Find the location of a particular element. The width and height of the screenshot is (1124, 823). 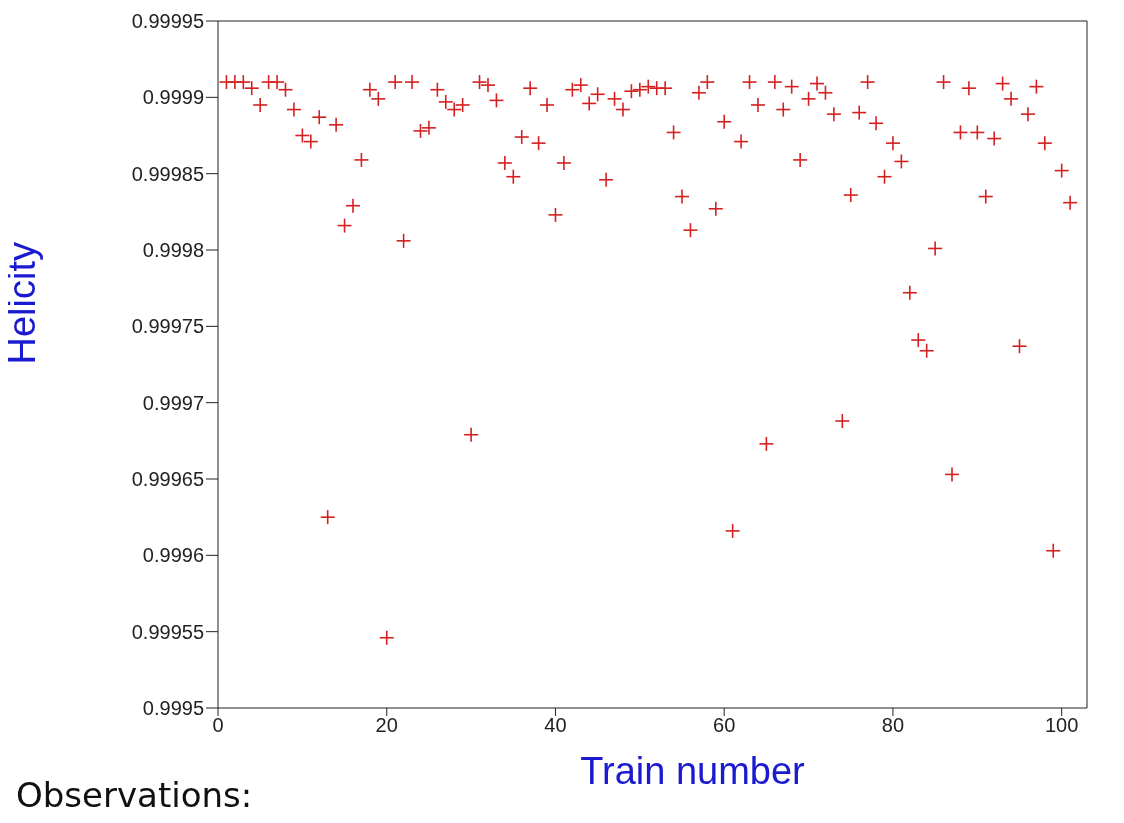

x-tick-label: 80 is located at coordinates (893, 725).